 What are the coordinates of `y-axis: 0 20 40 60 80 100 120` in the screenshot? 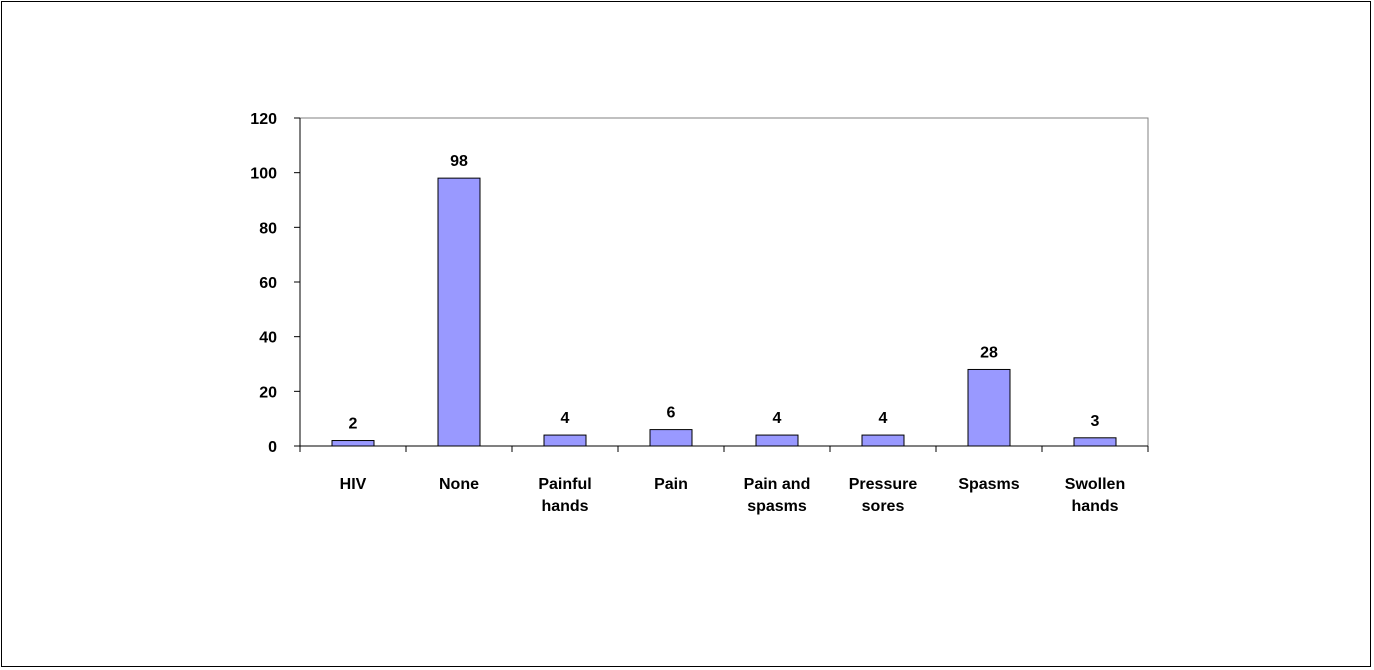 It's located at (275, 283).